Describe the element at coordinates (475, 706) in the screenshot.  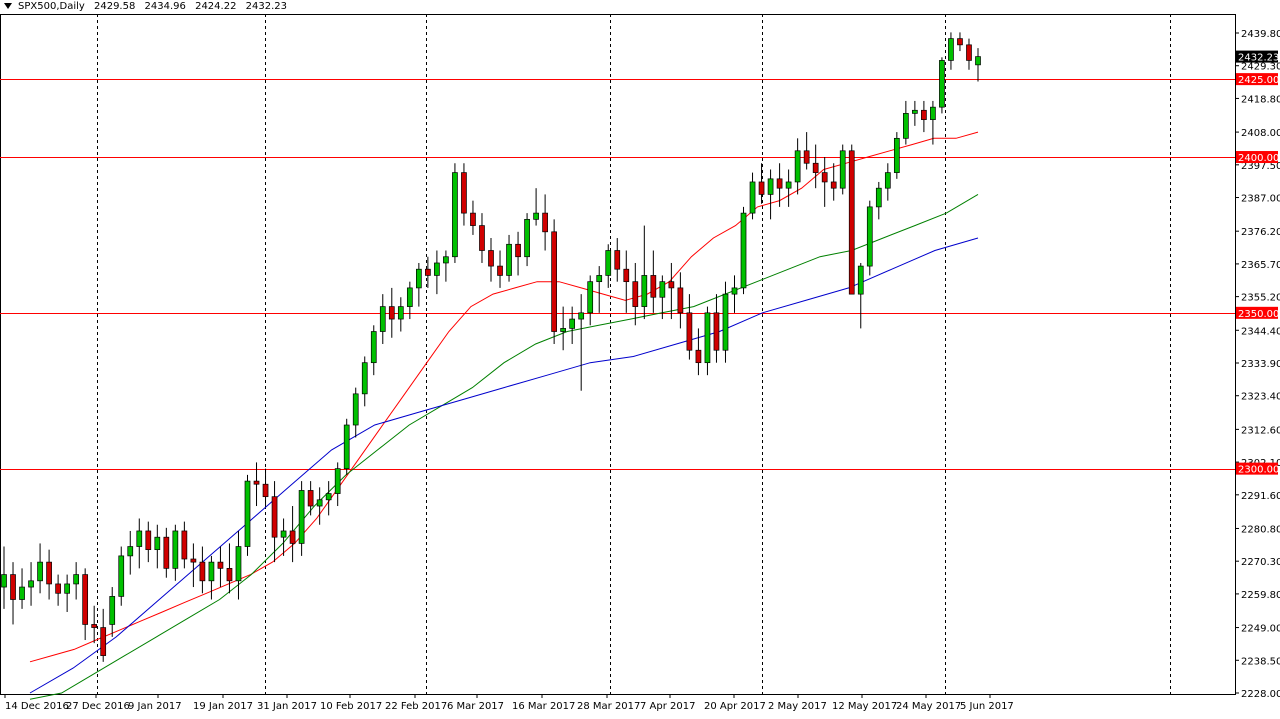
I see `x-tick-label: 6 Mar 2017` at that location.